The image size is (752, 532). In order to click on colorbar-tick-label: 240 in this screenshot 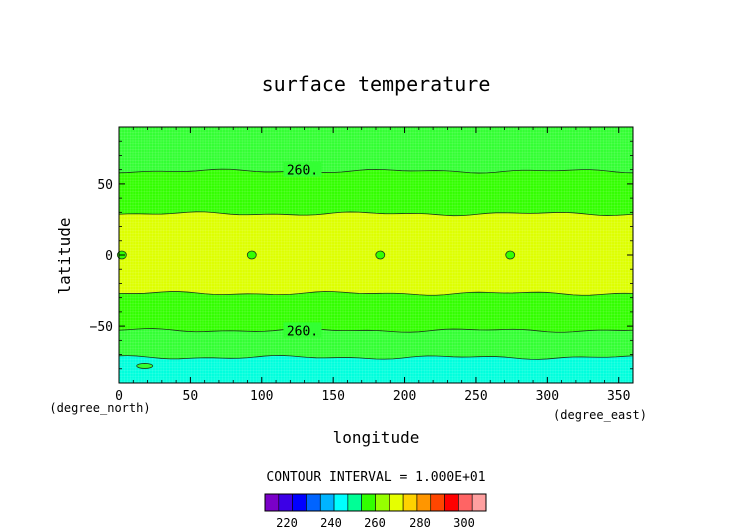, I will do `click(331, 523)`.